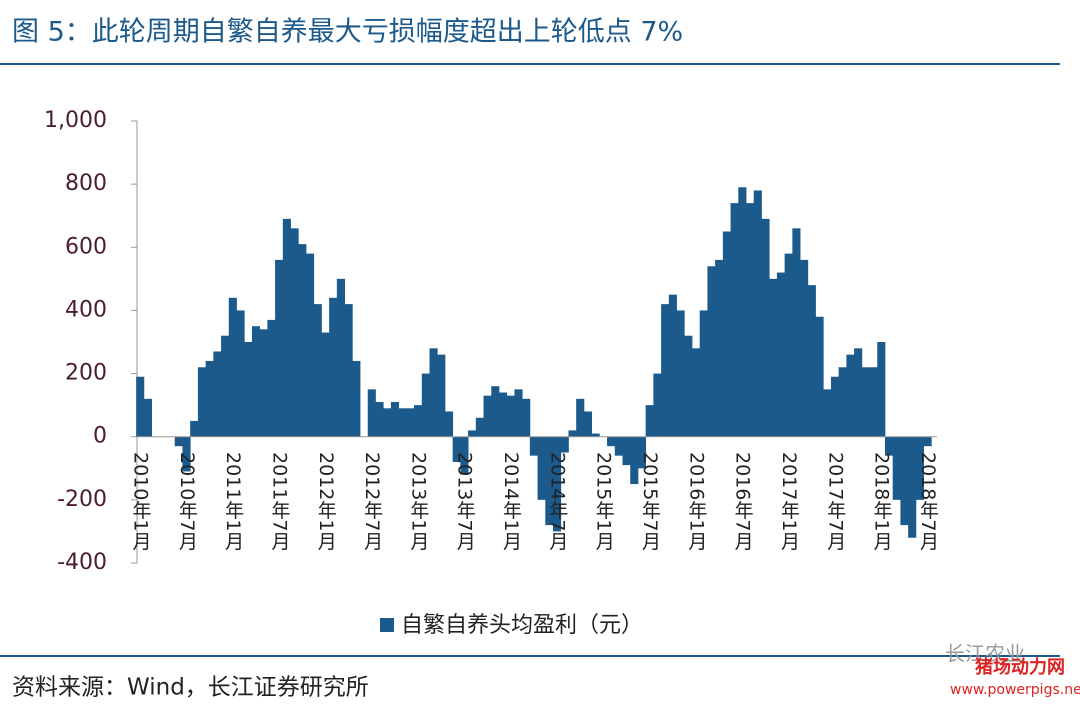 This screenshot has width=1080, height=705. I want to click on y-tick-label: 400, so click(86, 309).